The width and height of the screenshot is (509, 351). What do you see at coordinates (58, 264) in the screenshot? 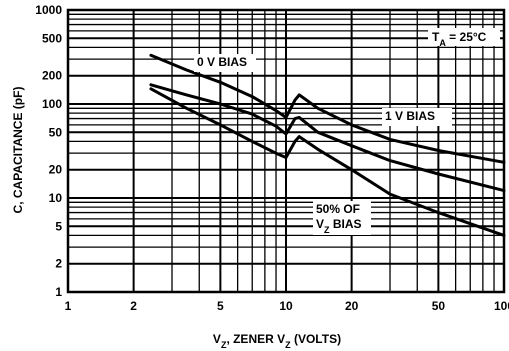
I see `y-tick-label: 2` at bounding box center [58, 264].